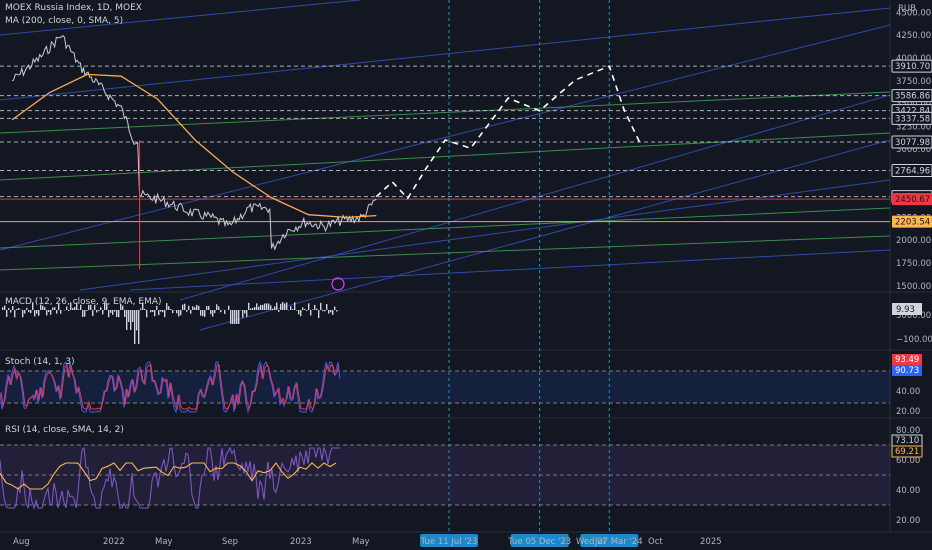 This screenshot has width=932, height=550. I want to click on price-level-label: 2450.67, so click(912, 200).